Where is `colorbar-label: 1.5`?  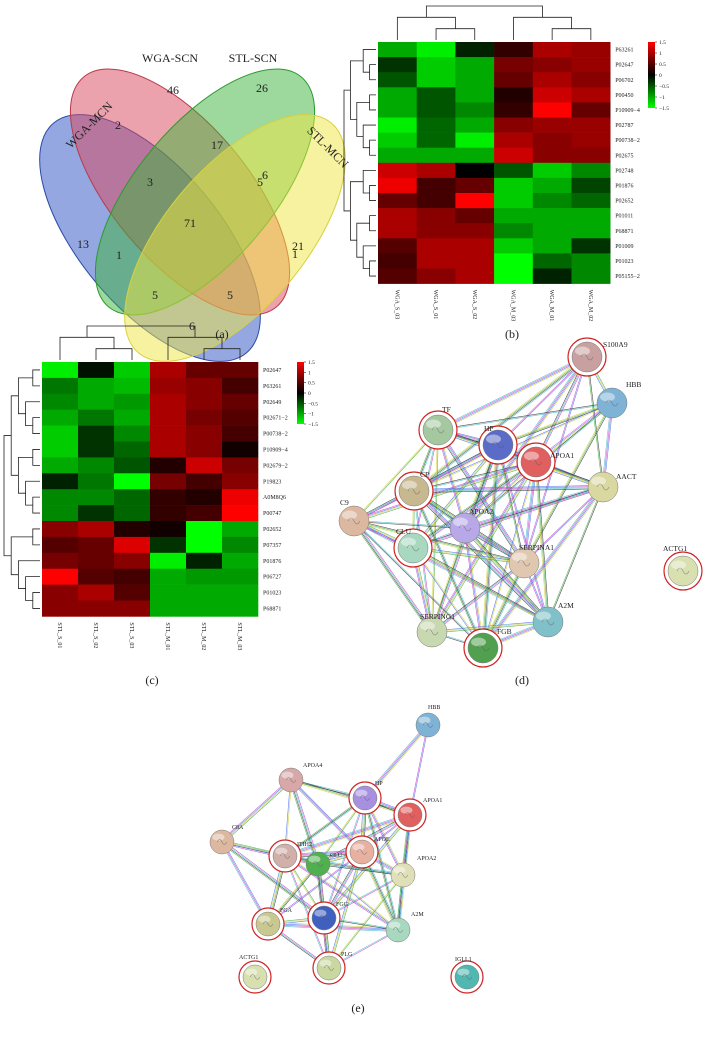 colorbar-label: 1.5 is located at coordinates (662, 43).